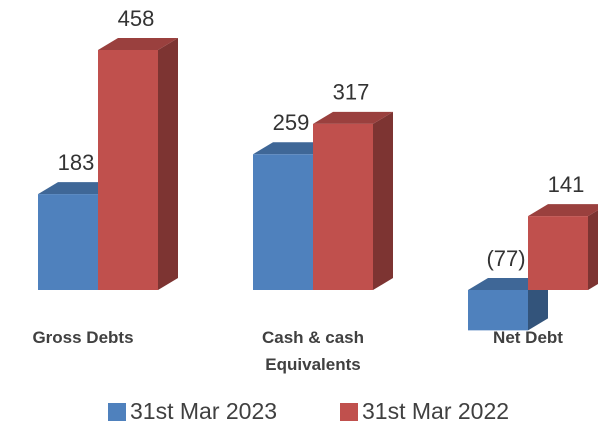 Image resolution: width=598 pixels, height=435 pixels. I want to click on value-label: 259, so click(291, 122).